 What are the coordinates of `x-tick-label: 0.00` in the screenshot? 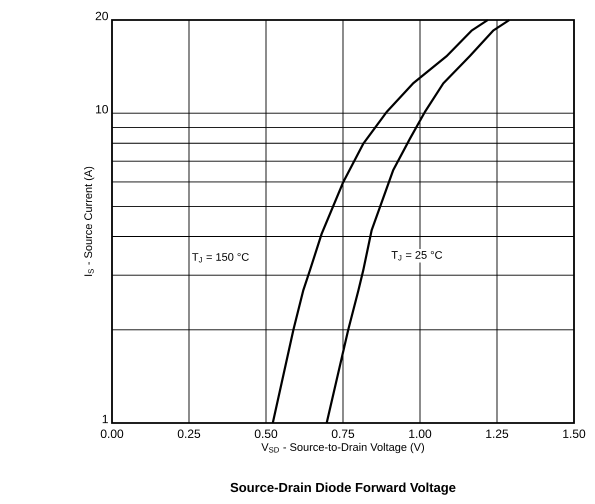 It's located at (112, 434).